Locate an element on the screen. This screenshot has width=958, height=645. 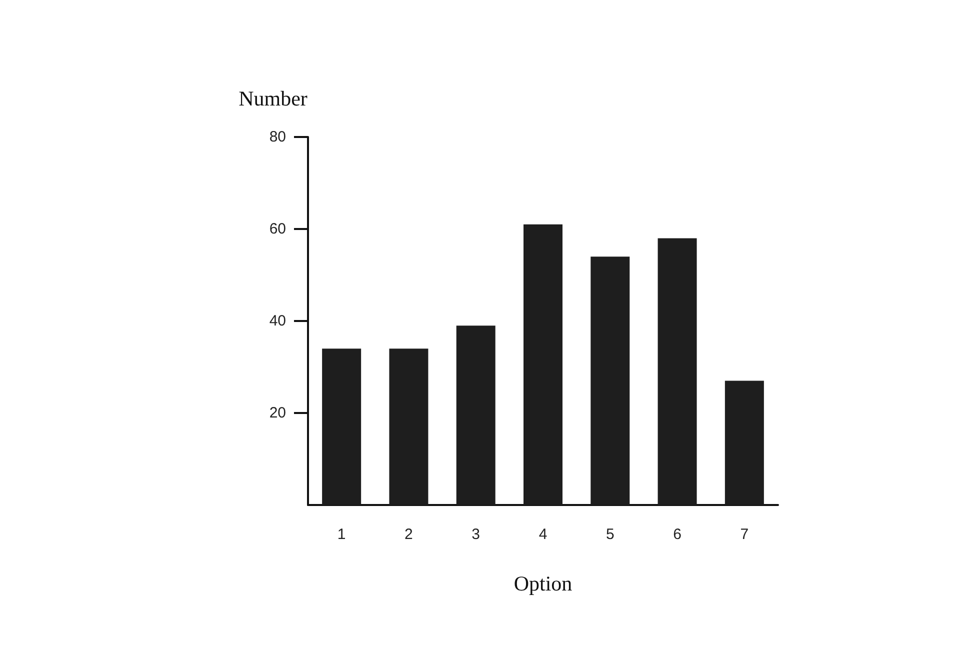
x-tick-label: 6 is located at coordinates (677, 534).